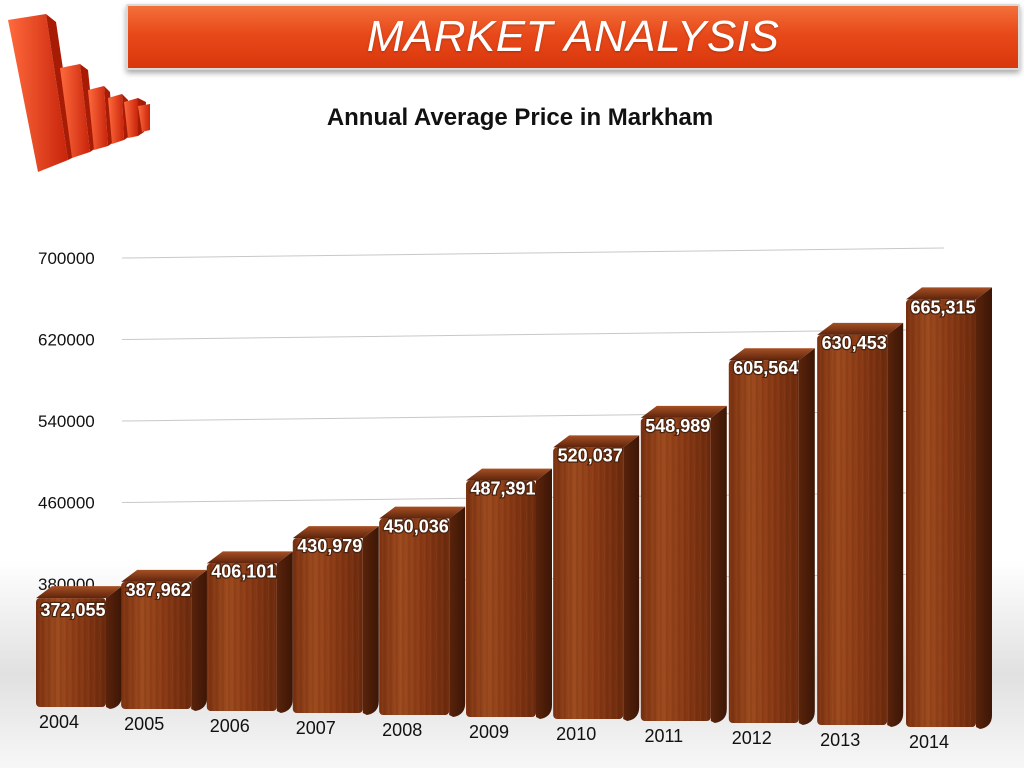  I want to click on x-tick-label: 2005, so click(144, 724).